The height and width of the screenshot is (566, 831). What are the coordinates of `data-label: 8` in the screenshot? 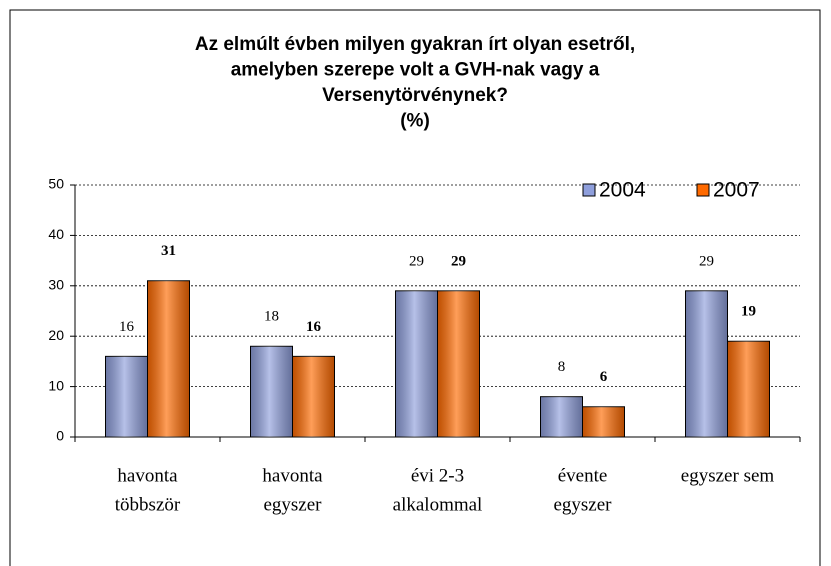 It's located at (562, 367).